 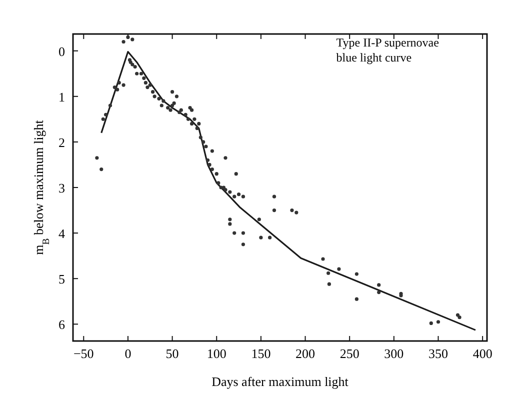 I want to click on x-tick-label: 0, so click(x=128, y=353).